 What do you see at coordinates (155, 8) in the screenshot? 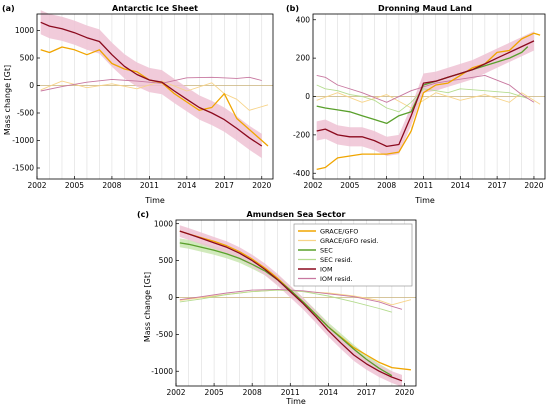
I see `chart-title: Antarctic Ice Sheet` at bounding box center [155, 8].